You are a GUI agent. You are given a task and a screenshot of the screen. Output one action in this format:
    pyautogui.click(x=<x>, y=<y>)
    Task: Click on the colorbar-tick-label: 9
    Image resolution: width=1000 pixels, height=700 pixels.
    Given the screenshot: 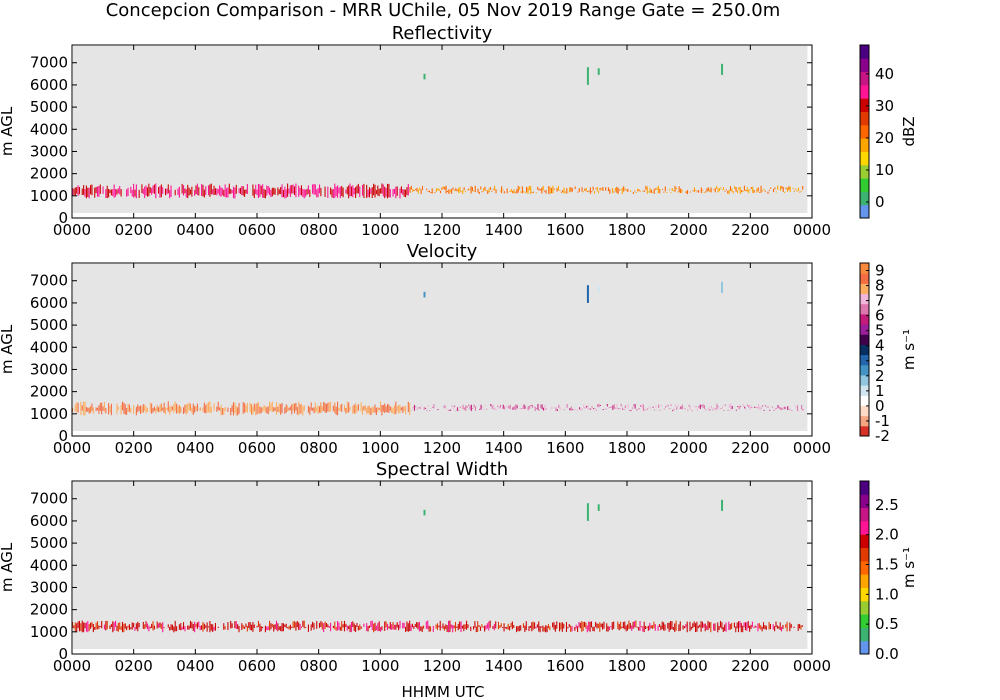 What is the action you would take?
    pyautogui.click(x=880, y=271)
    